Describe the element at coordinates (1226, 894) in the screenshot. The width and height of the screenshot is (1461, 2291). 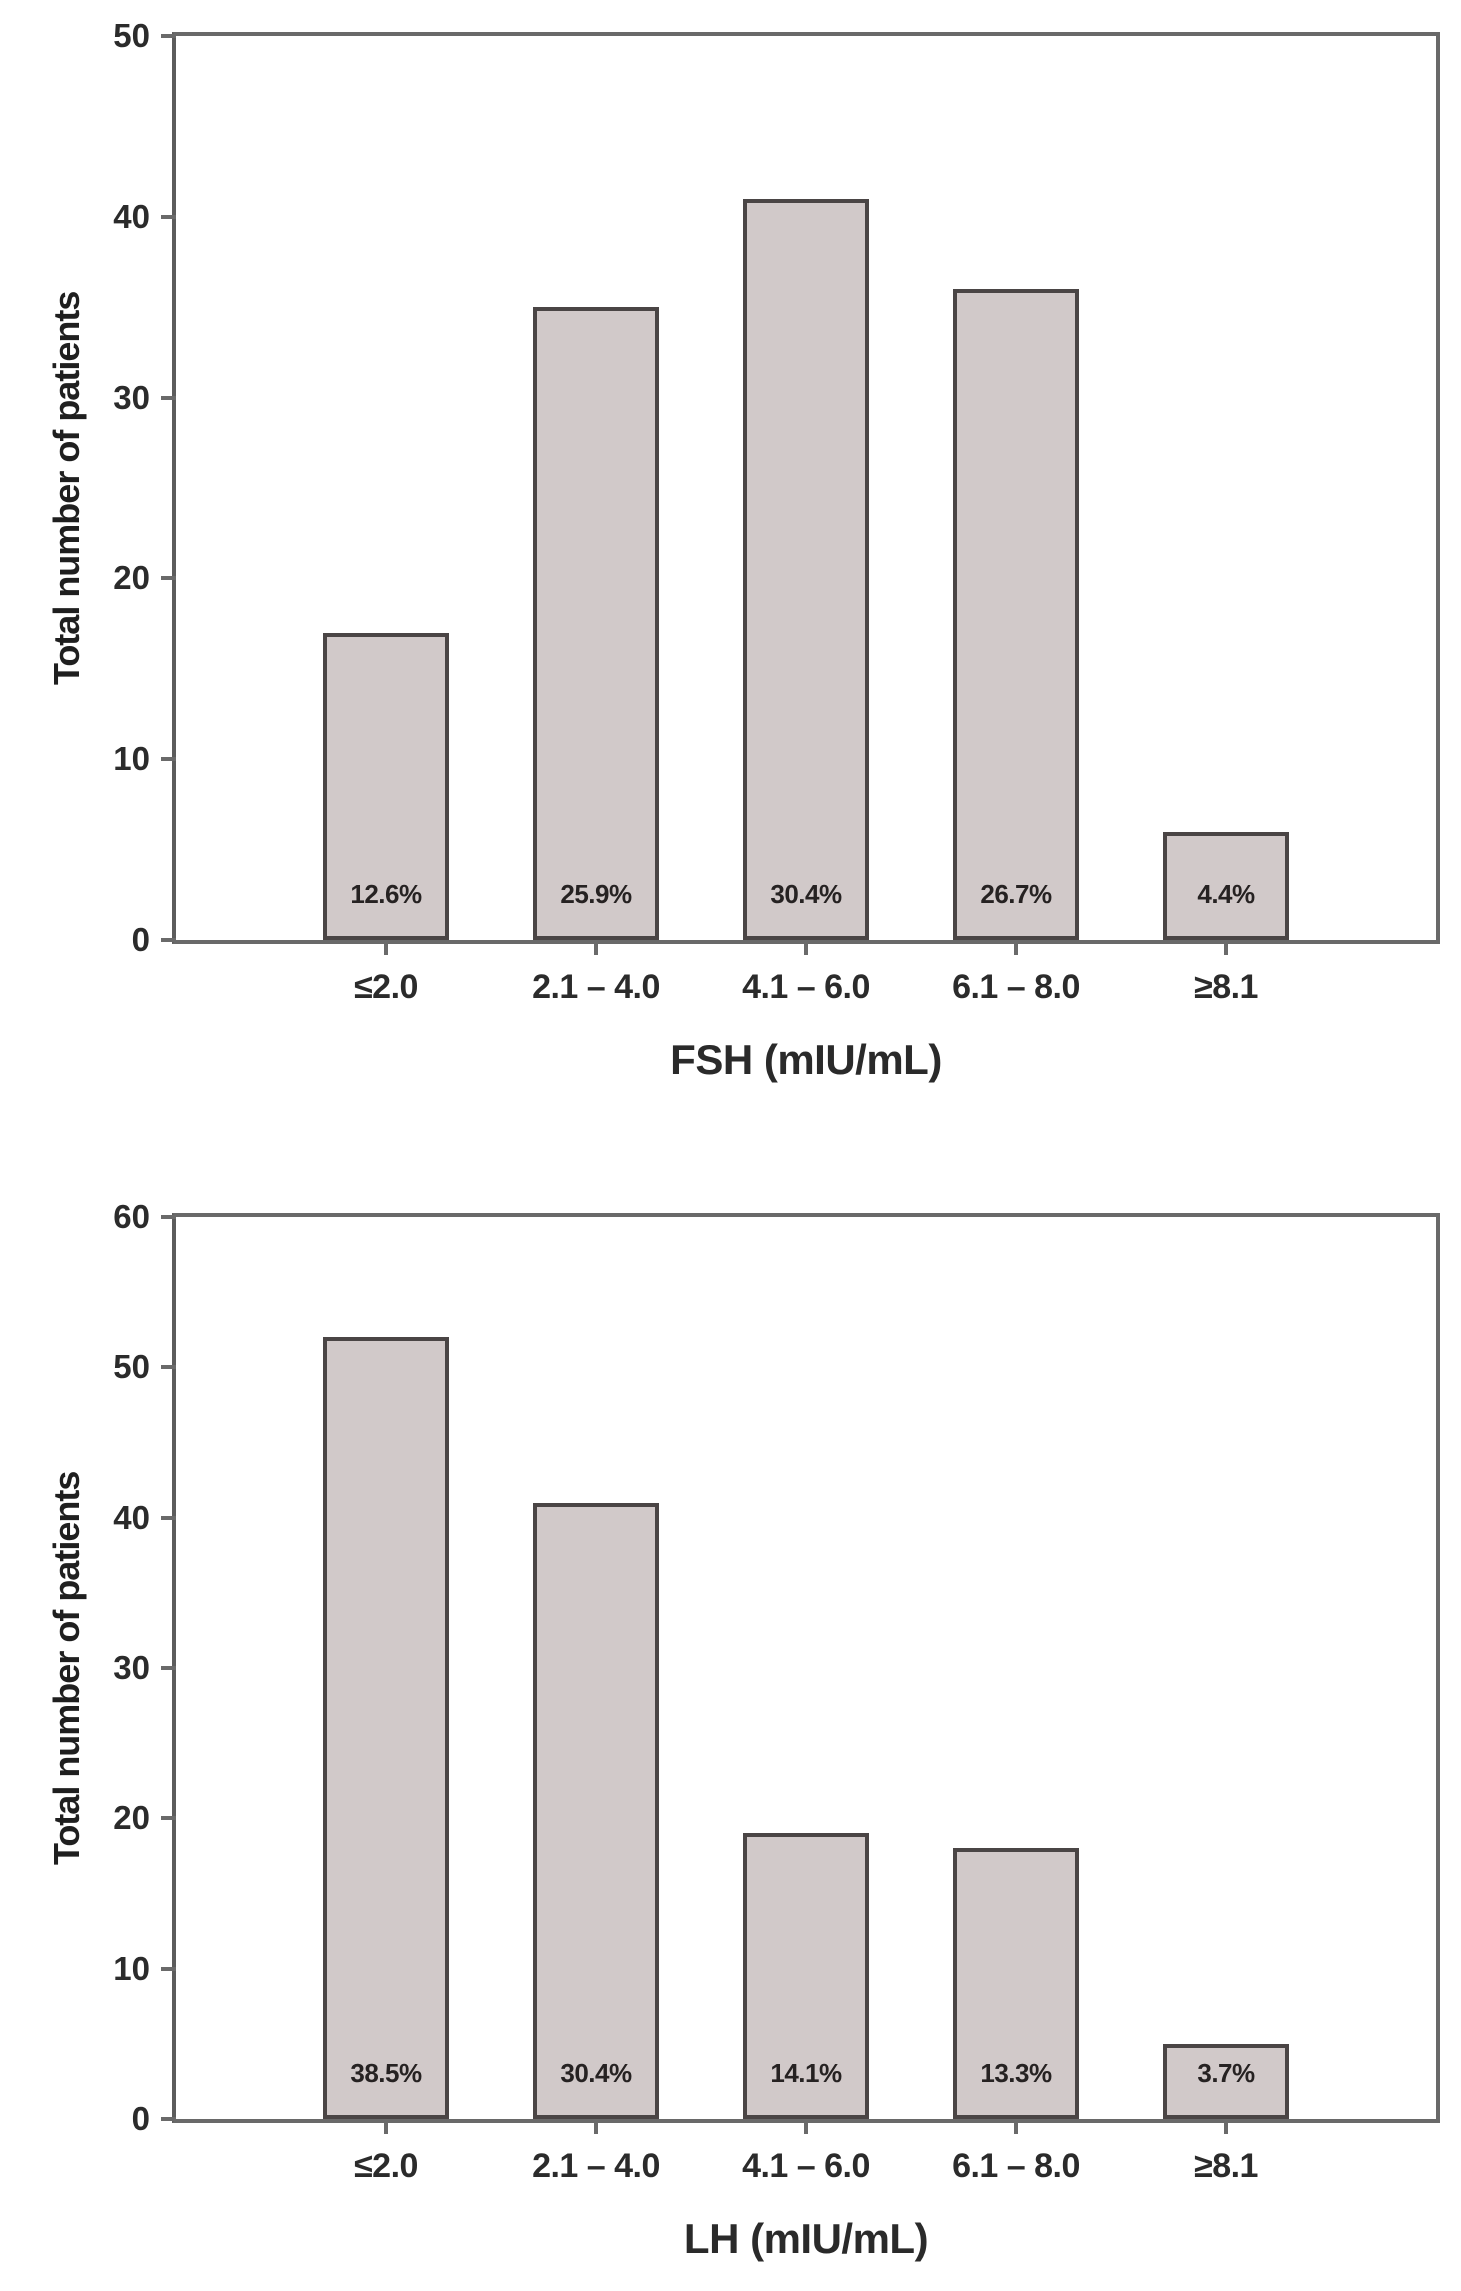
I see `bar-percent-label: 4.4%` at that location.